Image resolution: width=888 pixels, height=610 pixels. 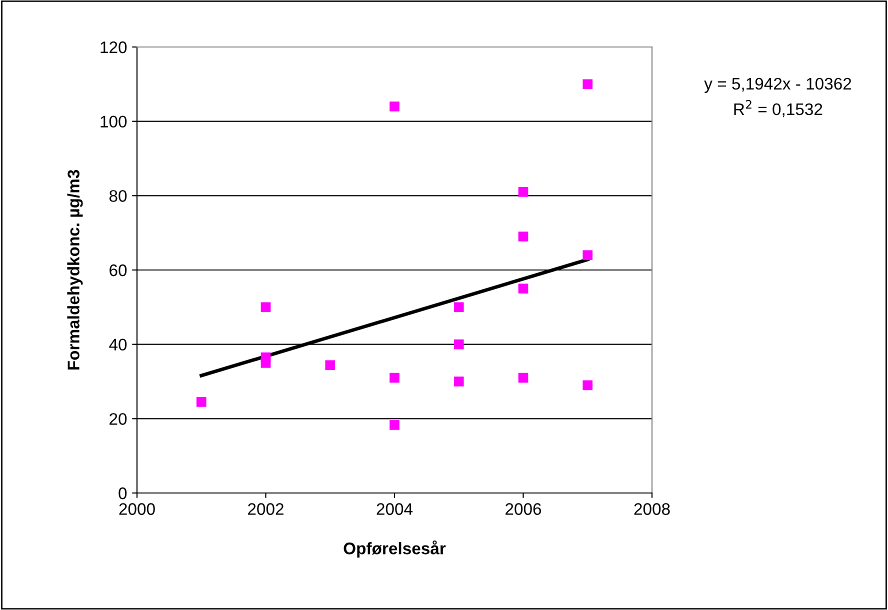 What do you see at coordinates (137, 509) in the screenshot?
I see `x-tick-label: 2000` at bounding box center [137, 509].